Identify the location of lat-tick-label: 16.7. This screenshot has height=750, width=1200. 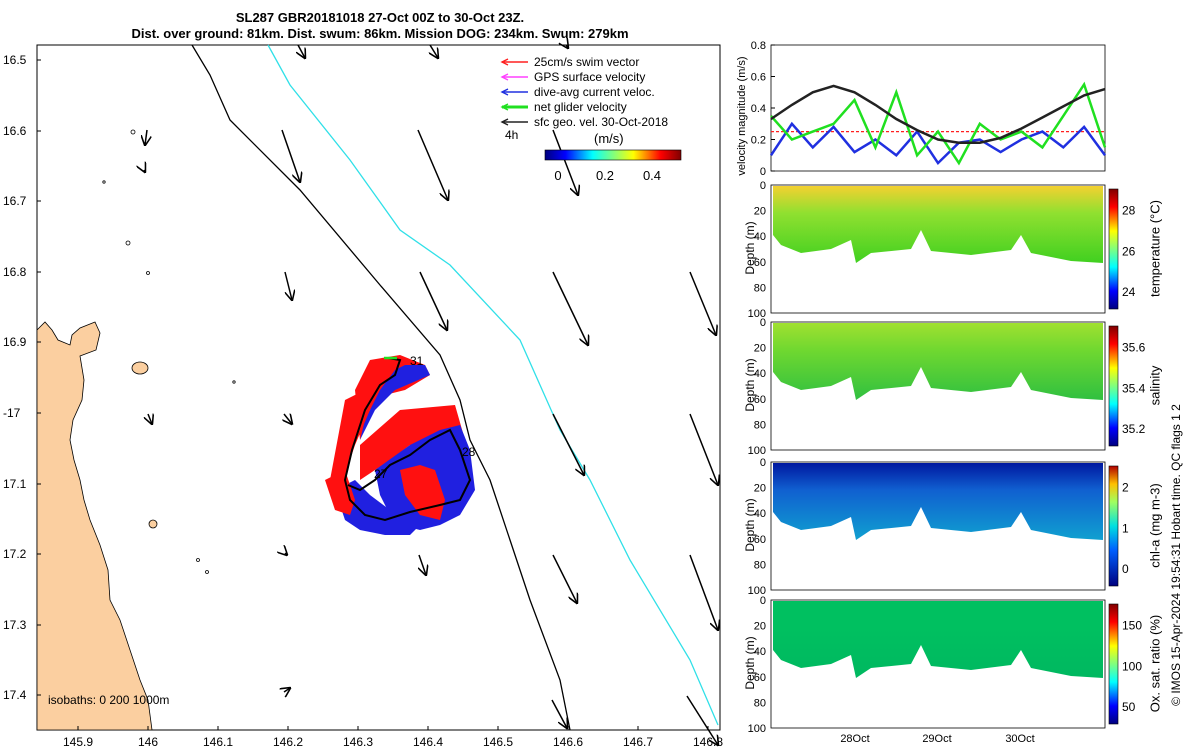
(15, 201).